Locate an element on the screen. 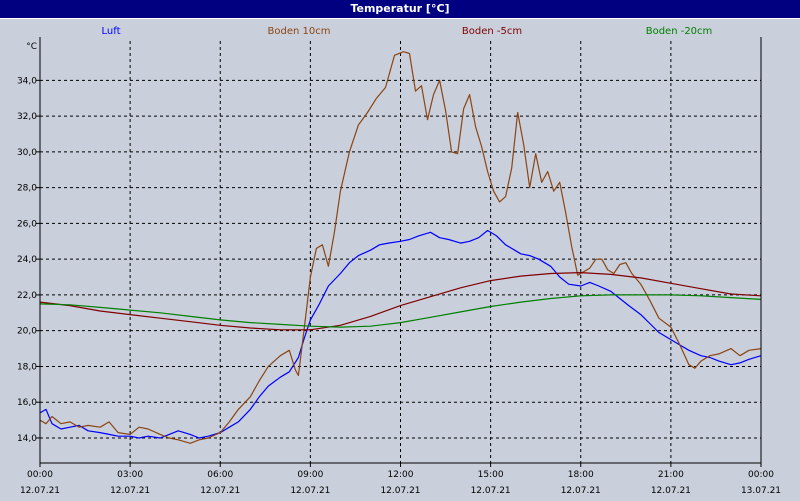 This screenshot has width=800, height=501. x-tick-date: 13.07.21 is located at coordinates (761, 491).